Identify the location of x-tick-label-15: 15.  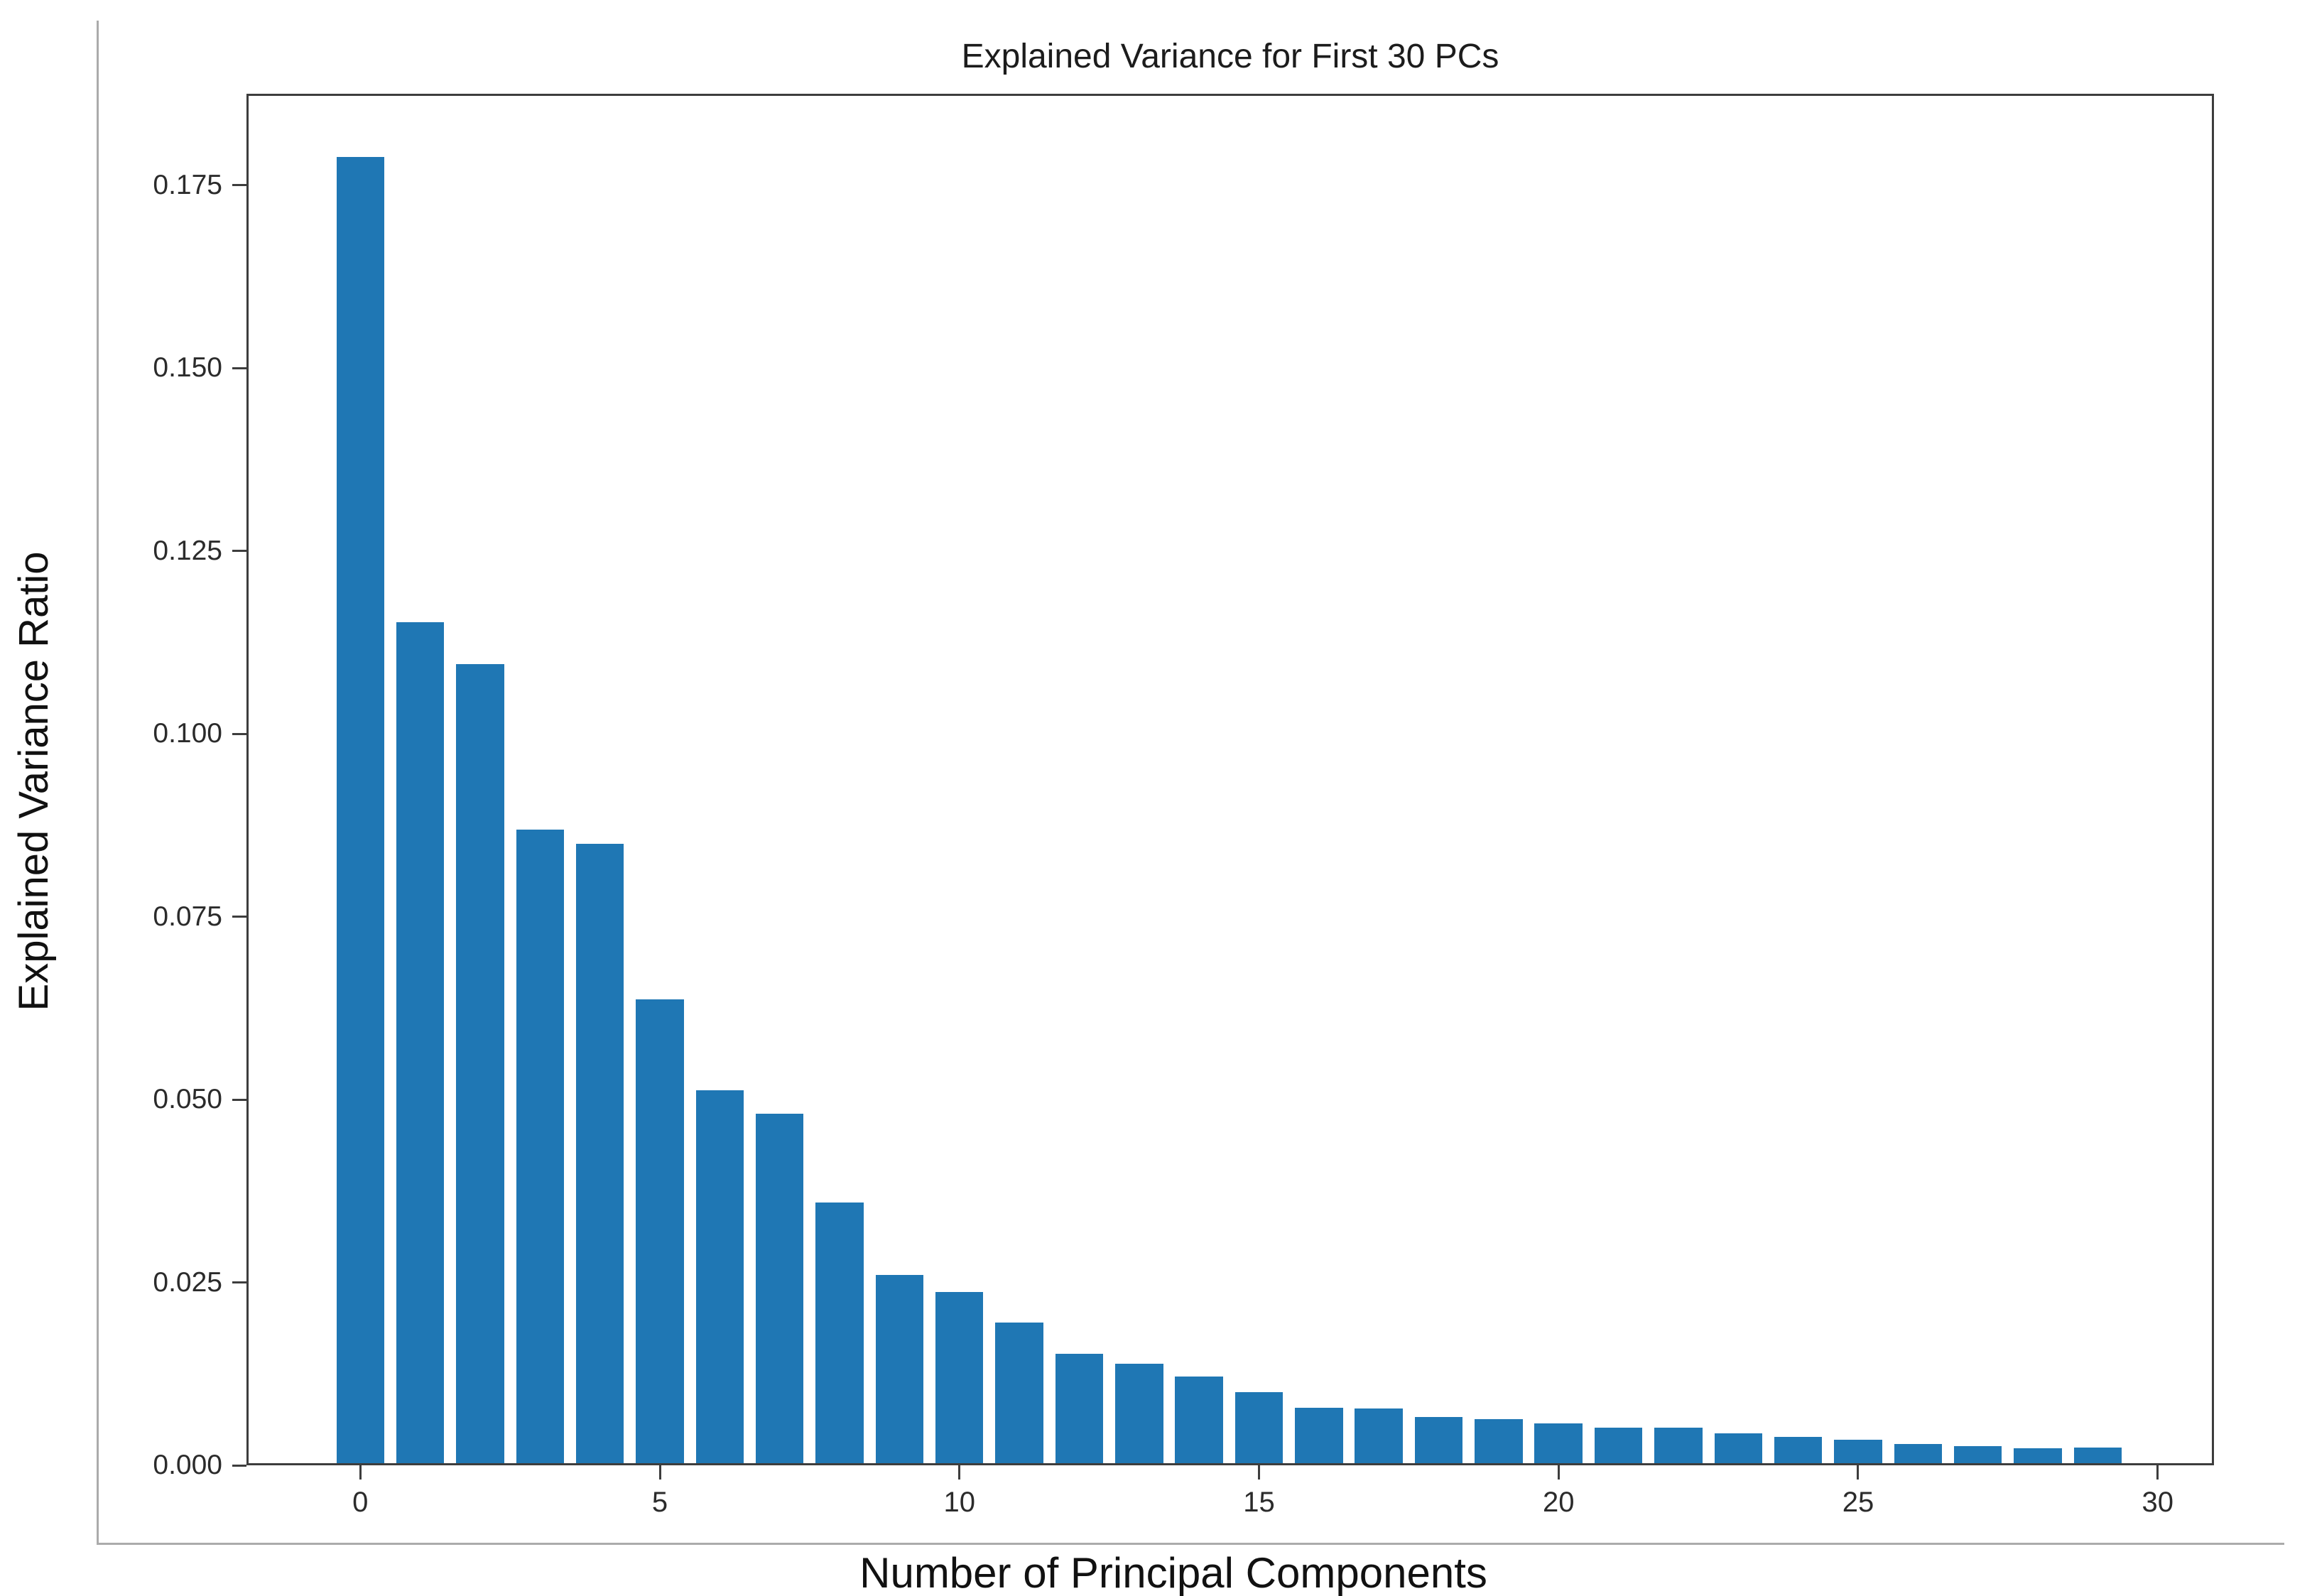
(1259, 1502).